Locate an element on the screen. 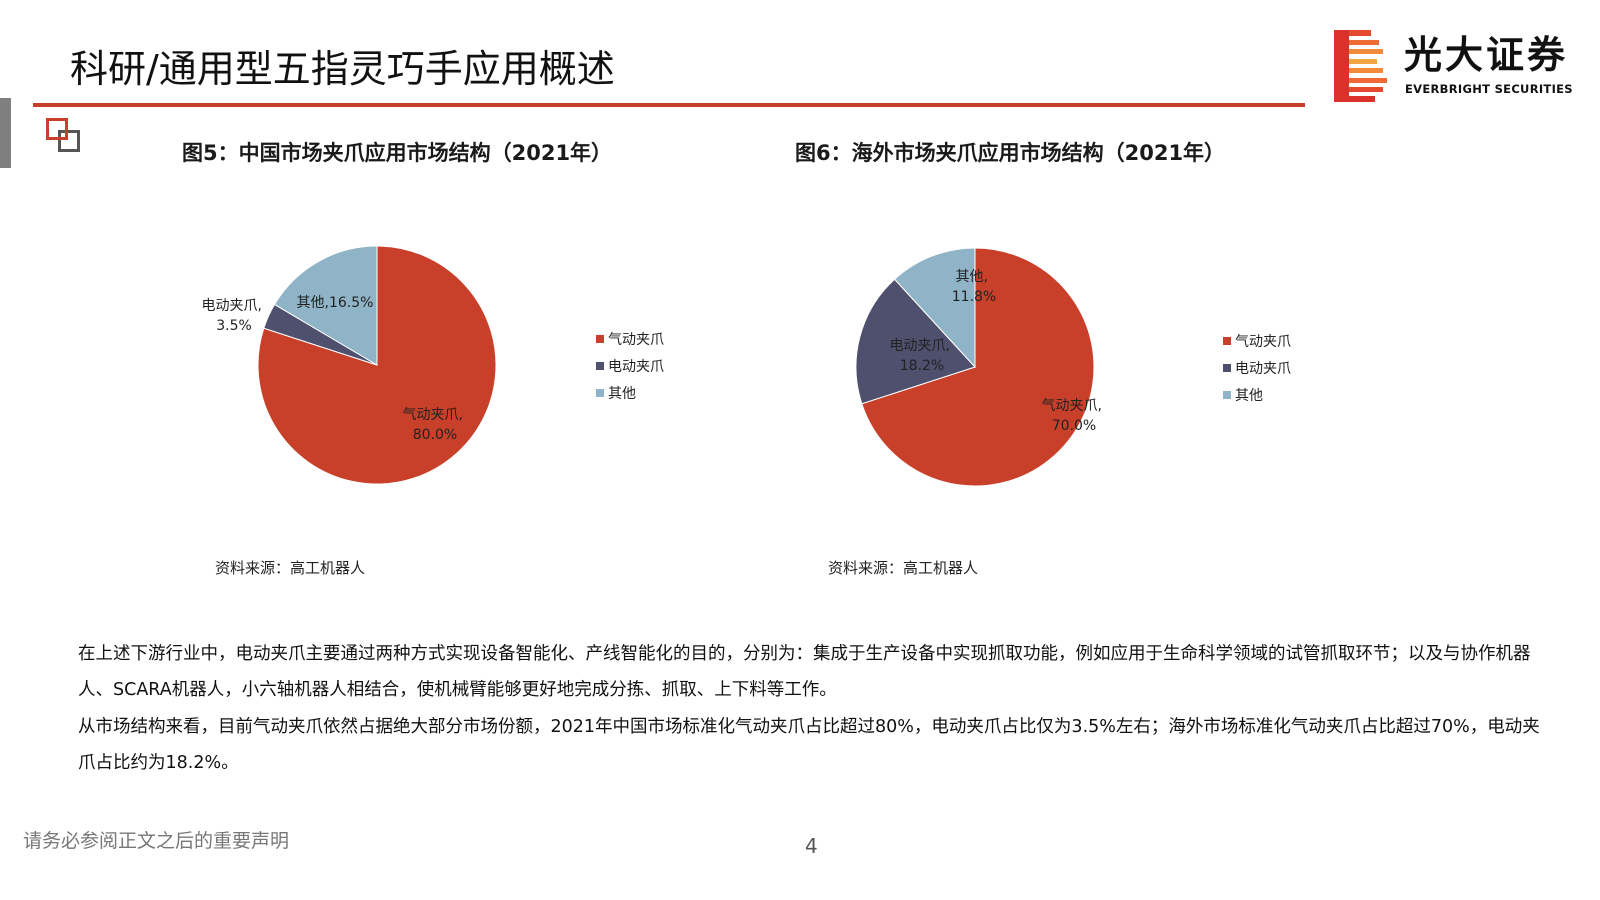  title-rule is located at coordinates (669, 105).